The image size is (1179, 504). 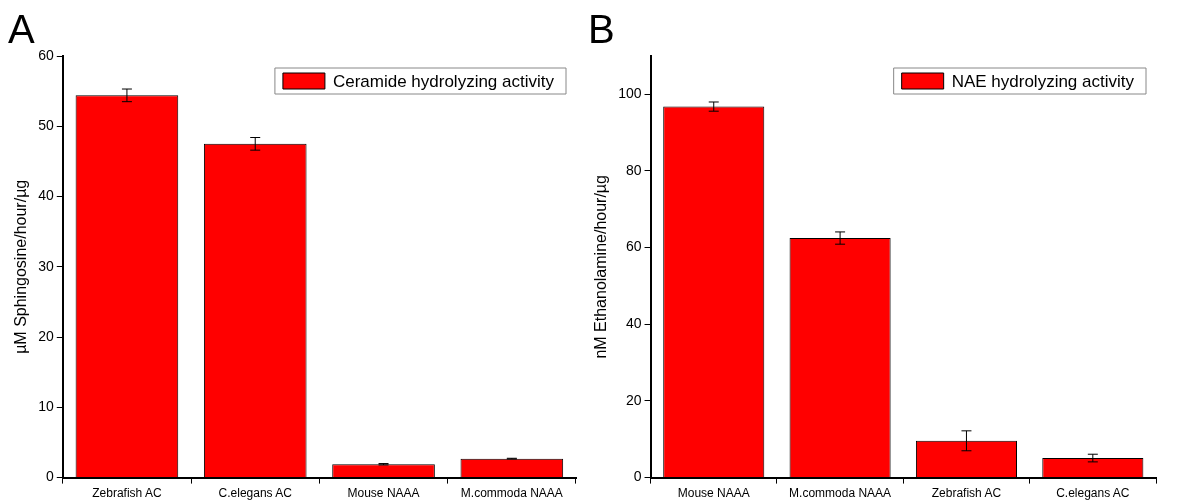 I want to click on y-axis-title: nM Ethanolamine/hour/µg, so click(x=601, y=267).